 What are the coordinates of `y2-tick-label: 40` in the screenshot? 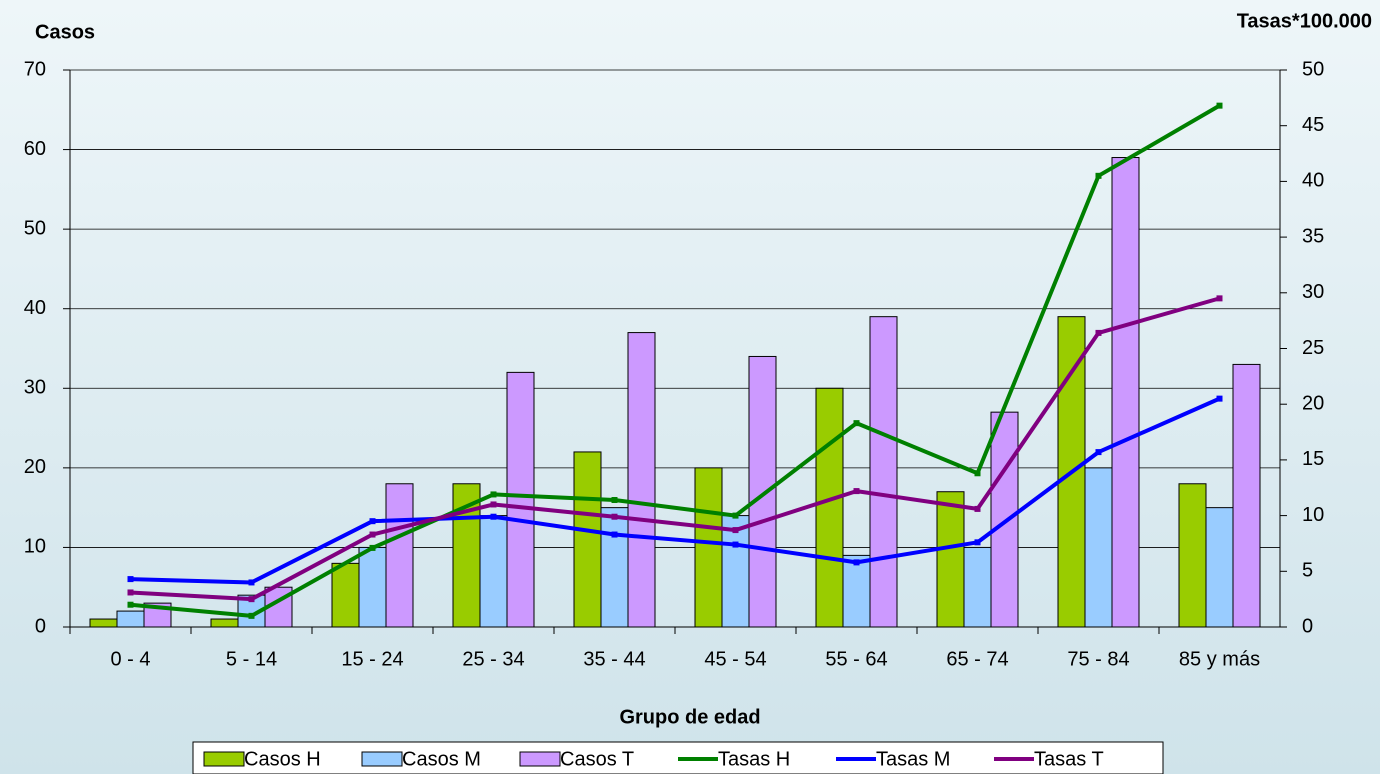 It's located at (1313, 181).